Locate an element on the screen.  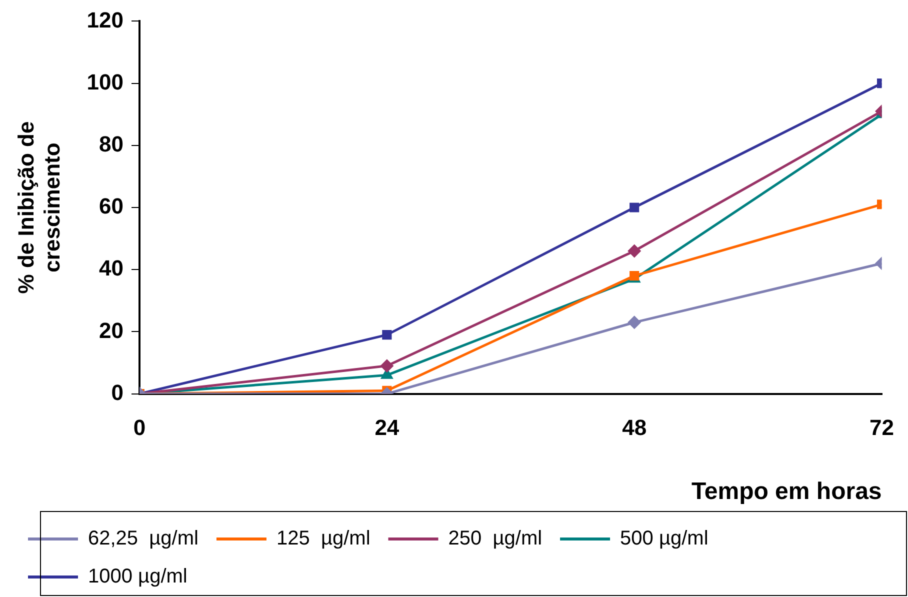
x-tick-label: 24 is located at coordinates (387, 427).